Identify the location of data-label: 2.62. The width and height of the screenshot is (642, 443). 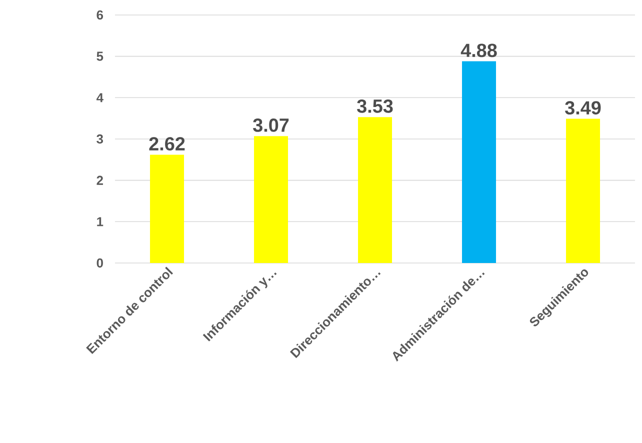
(167, 144).